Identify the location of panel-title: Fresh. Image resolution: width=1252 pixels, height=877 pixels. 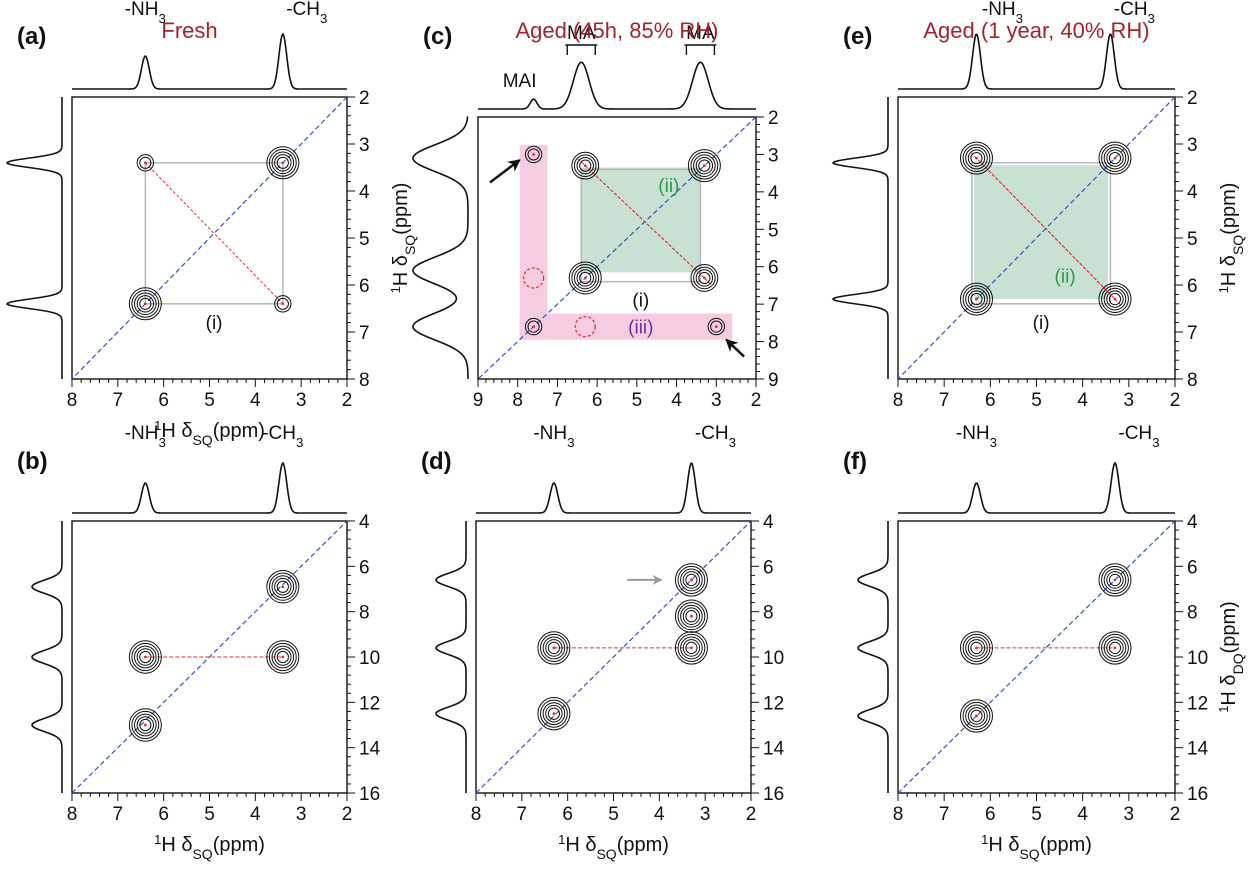
(189, 30).